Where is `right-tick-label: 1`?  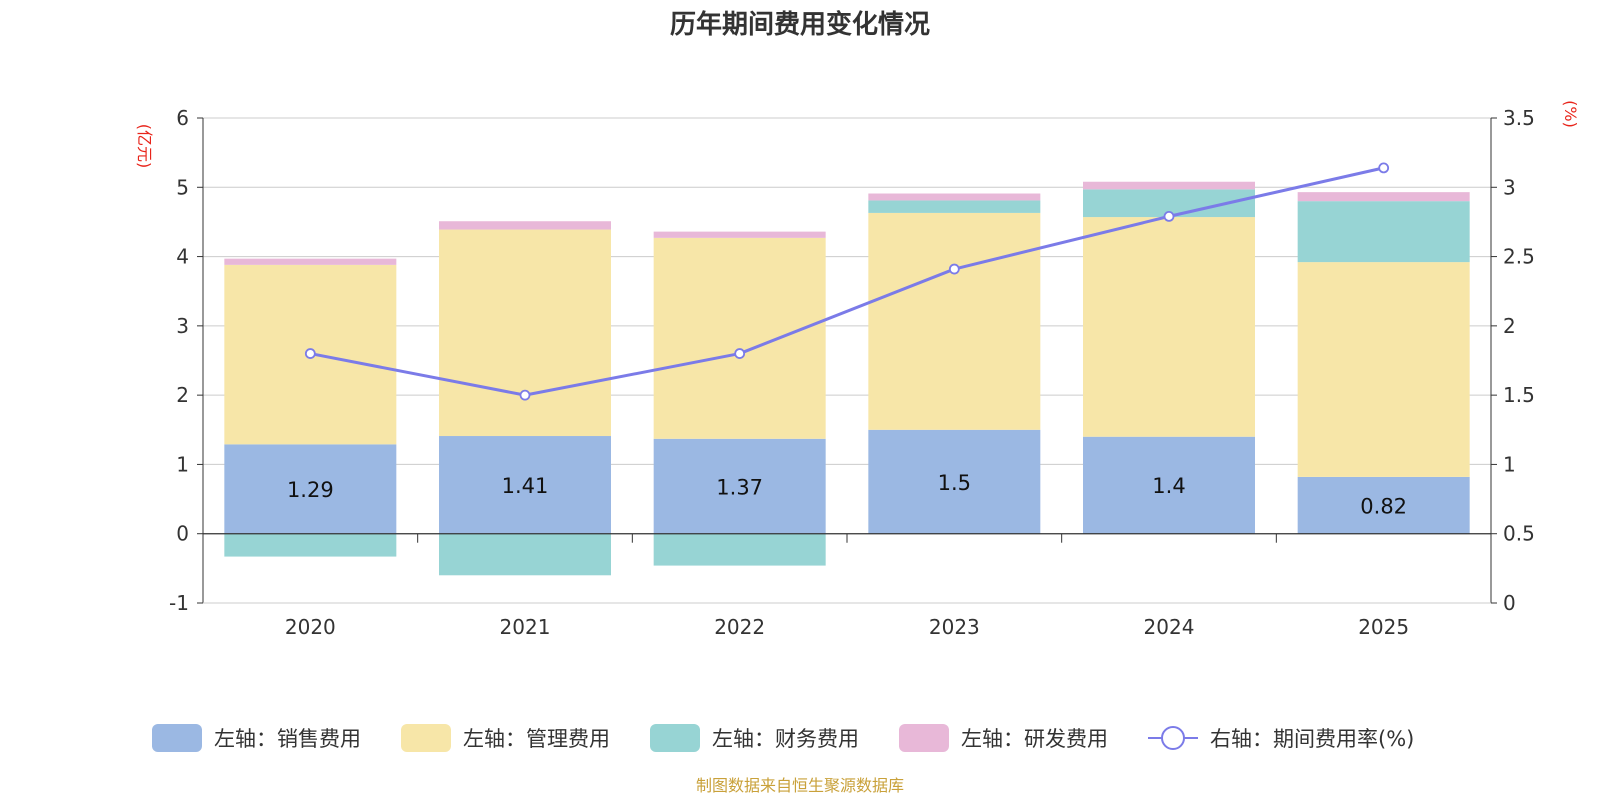
right-tick-label: 1 is located at coordinates (1509, 464).